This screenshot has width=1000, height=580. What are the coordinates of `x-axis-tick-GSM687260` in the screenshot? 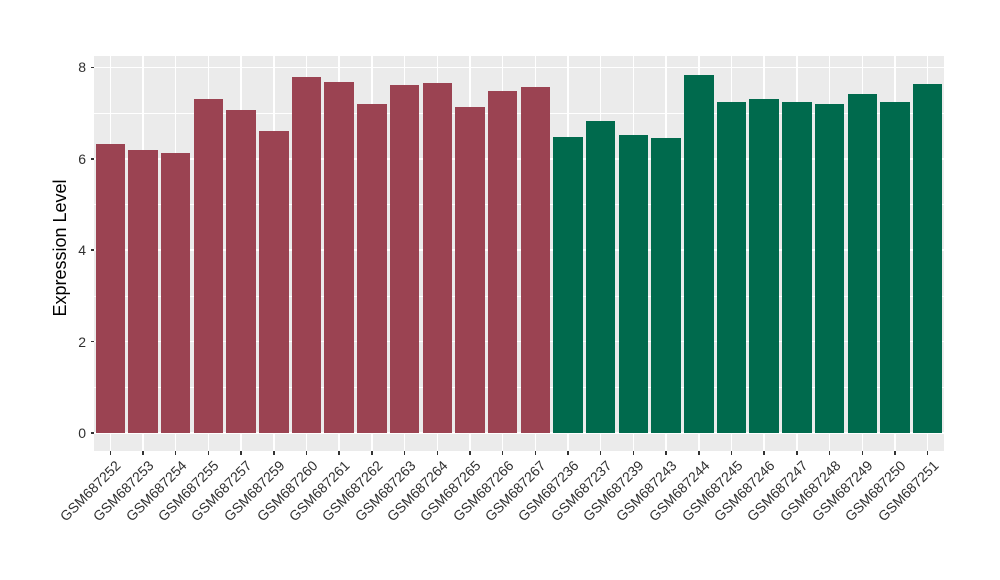 It's located at (306, 453).